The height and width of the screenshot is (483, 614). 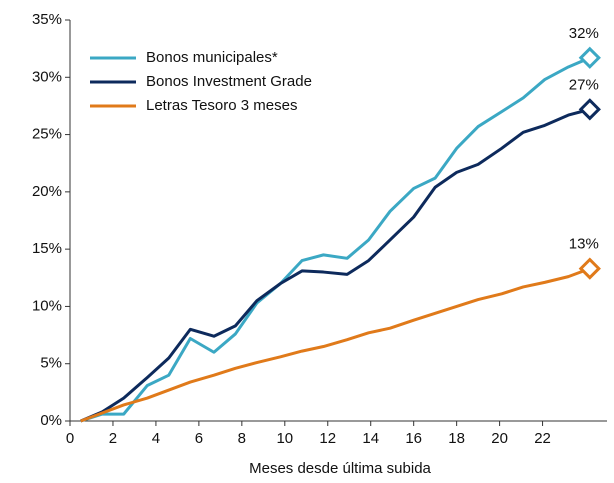 What do you see at coordinates (456, 438) in the screenshot?
I see `x-tick-label: 18` at bounding box center [456, 438].